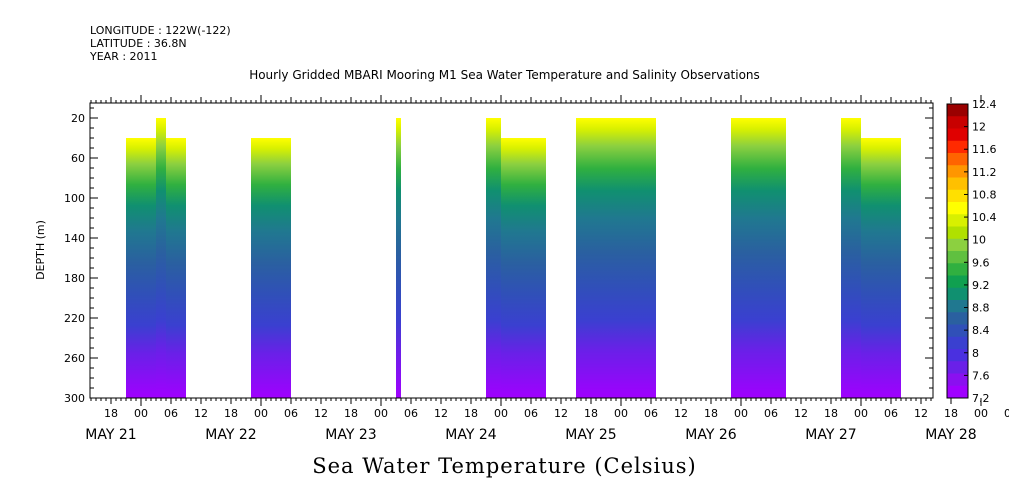 The image size is (1009, 504). Describe the element at coordinates (138, 43) in the screenshot. I see `latitude-label: LATITUDE : 36.8N` at that location.